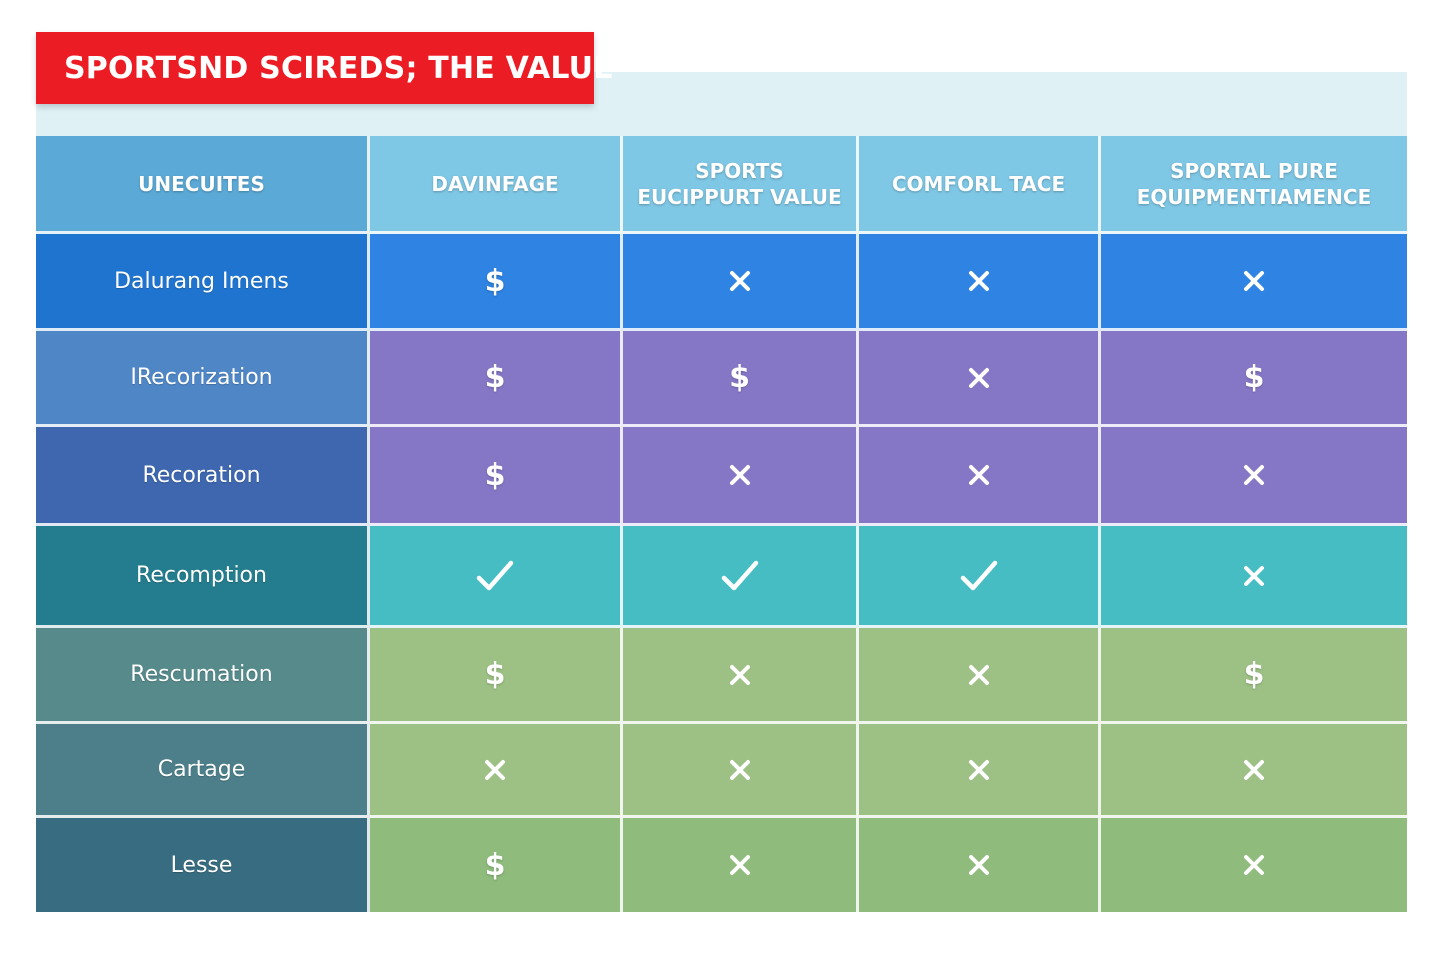 This screenshot has height=960, width=1440. What do you see at coordinates (203, 379) in the screenshot?
I see `row-label: IRecorization` at bounding box center [203, 379].